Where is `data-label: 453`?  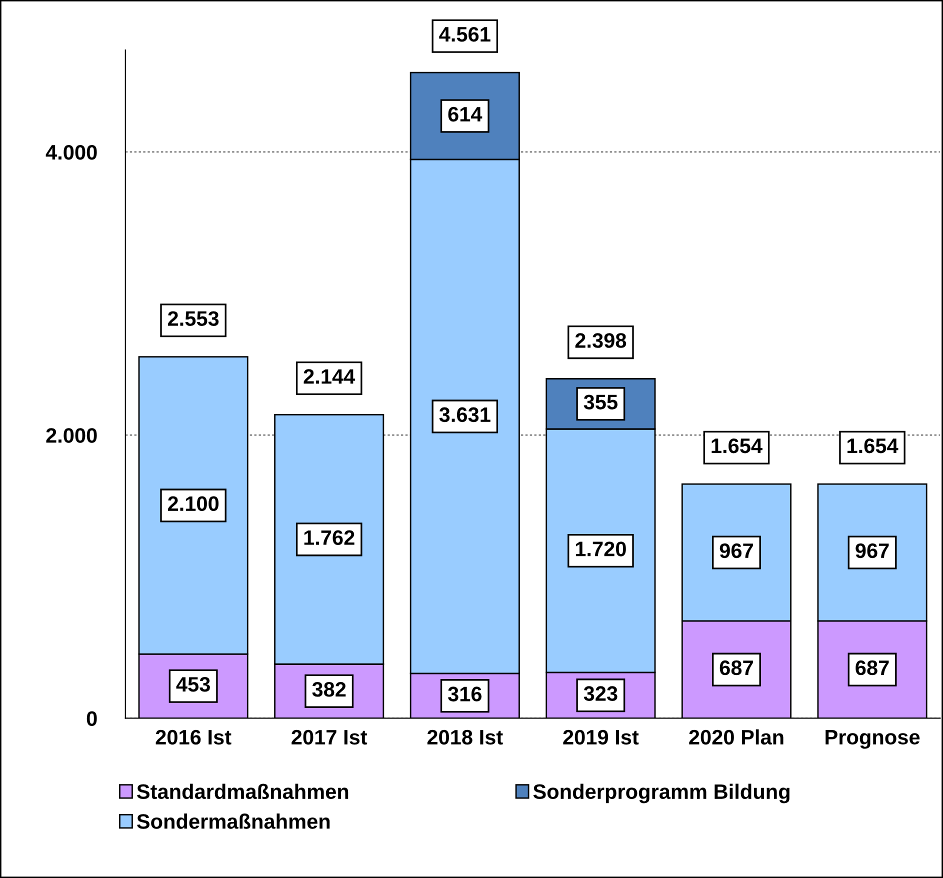
data-label: 453 is located at coordinates (193, 684).